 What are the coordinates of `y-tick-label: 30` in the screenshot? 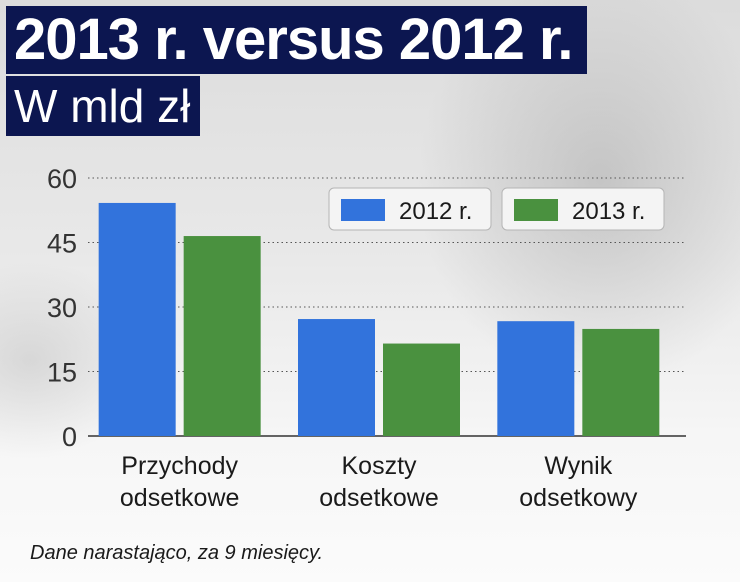 It's located at (62, 308).